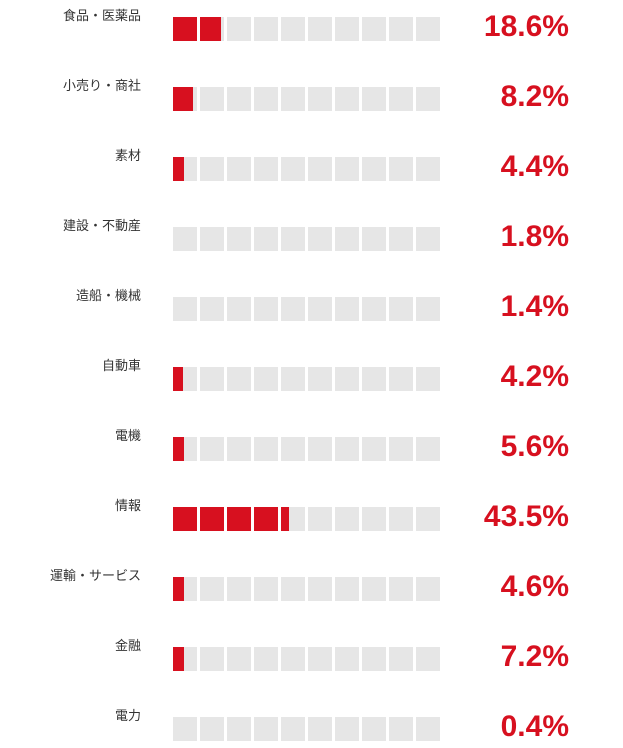  Describe the element at coordinates (127, 646) in the screenshot. I see `category-label: 金融` at that location.